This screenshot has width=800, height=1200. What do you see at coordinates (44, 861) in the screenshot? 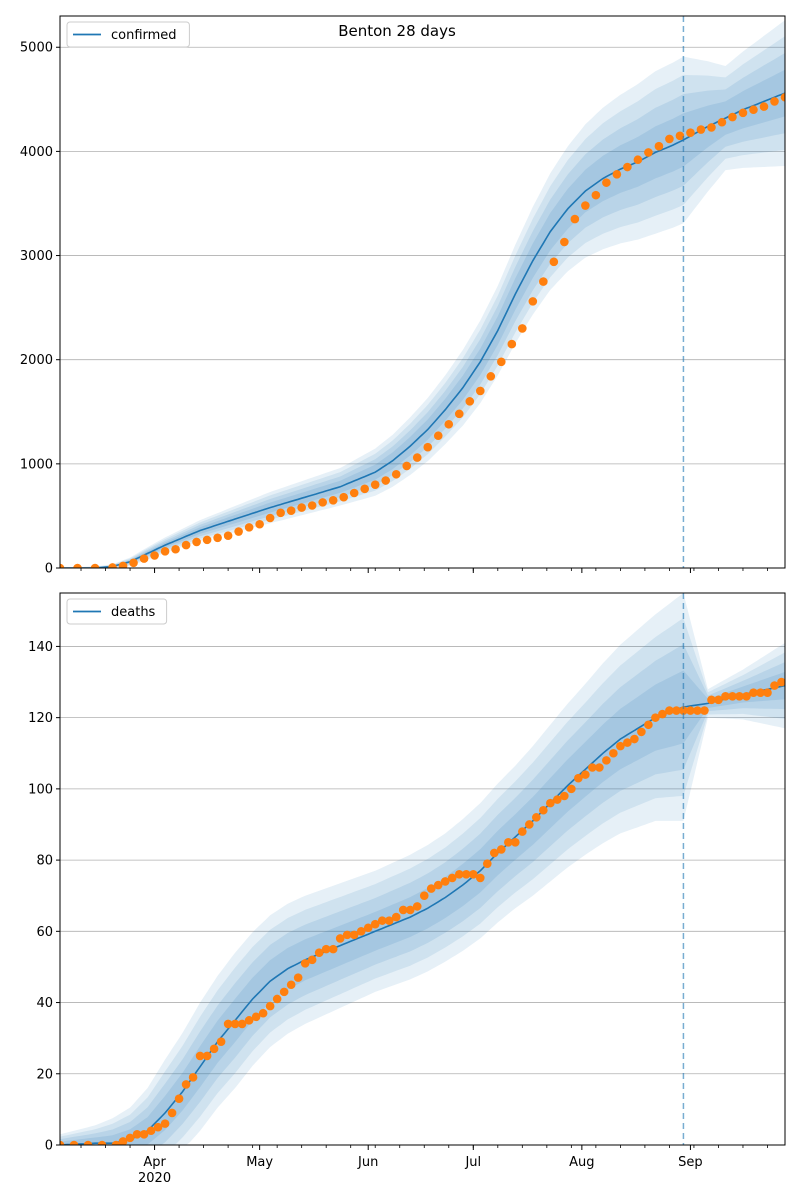
I see `y-tick-label: 80` at bounding box center [44, 861].